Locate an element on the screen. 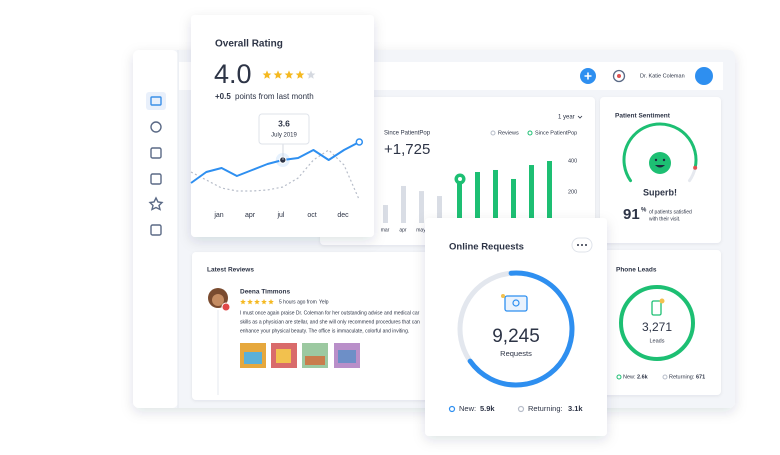 Image resolution: width=780 pixels, height=455 pixels. dropdown-caret is located at coordinates (580, 117).